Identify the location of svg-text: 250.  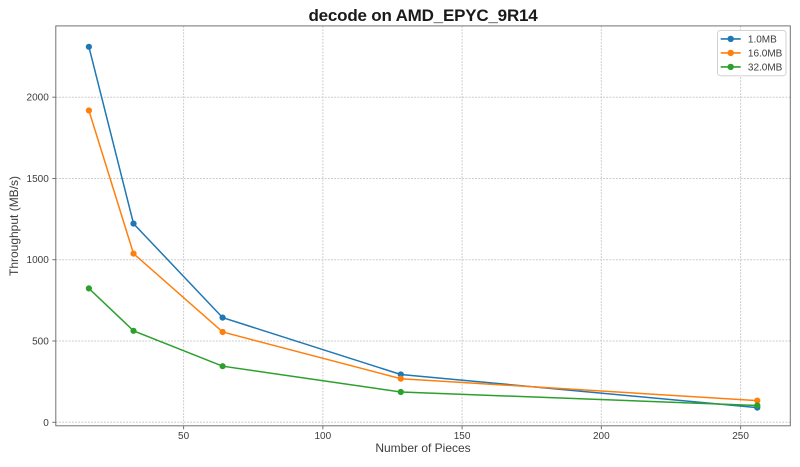
(740, 436).